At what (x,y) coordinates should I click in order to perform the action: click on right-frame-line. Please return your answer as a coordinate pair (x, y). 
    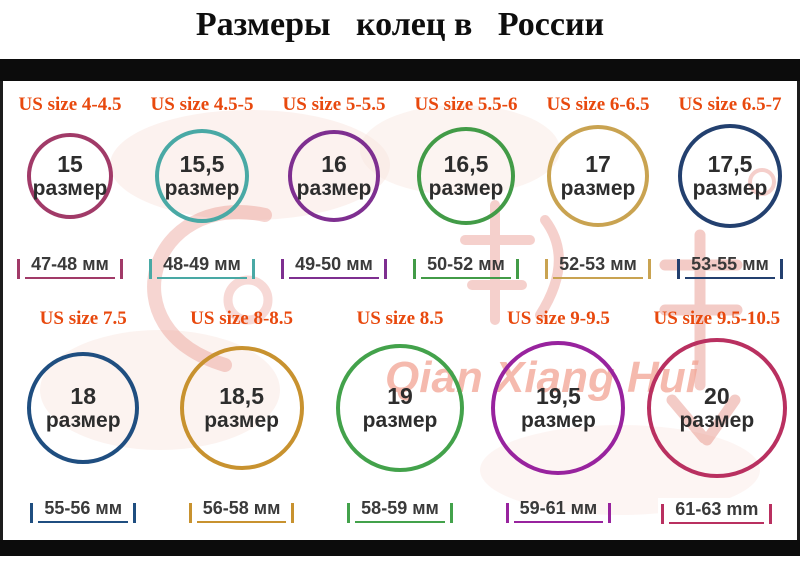
    Looking at the image, I should click on (798, 310).